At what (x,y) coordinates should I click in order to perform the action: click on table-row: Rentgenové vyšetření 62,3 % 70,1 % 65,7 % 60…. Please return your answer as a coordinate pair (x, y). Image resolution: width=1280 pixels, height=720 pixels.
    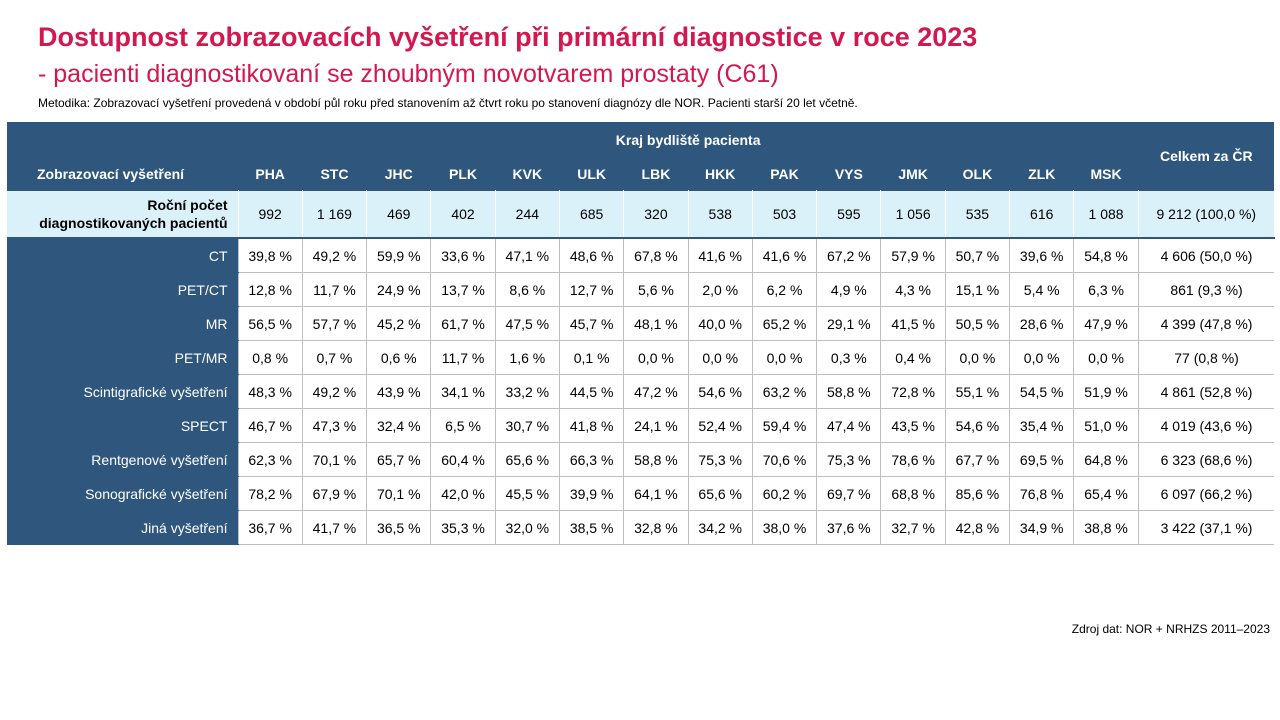
    Looking at the image, I should click on (641, 459).